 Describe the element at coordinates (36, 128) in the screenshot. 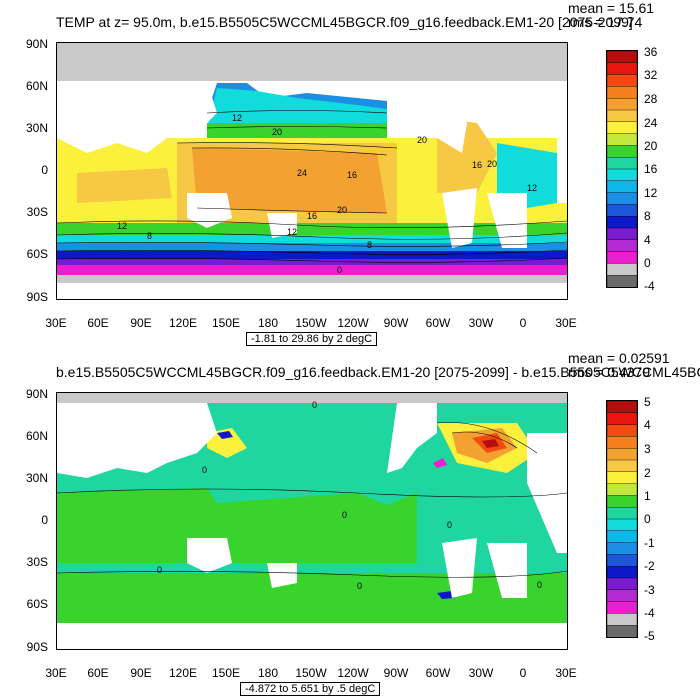

I see `lat-tick-label: 30N` at that location.